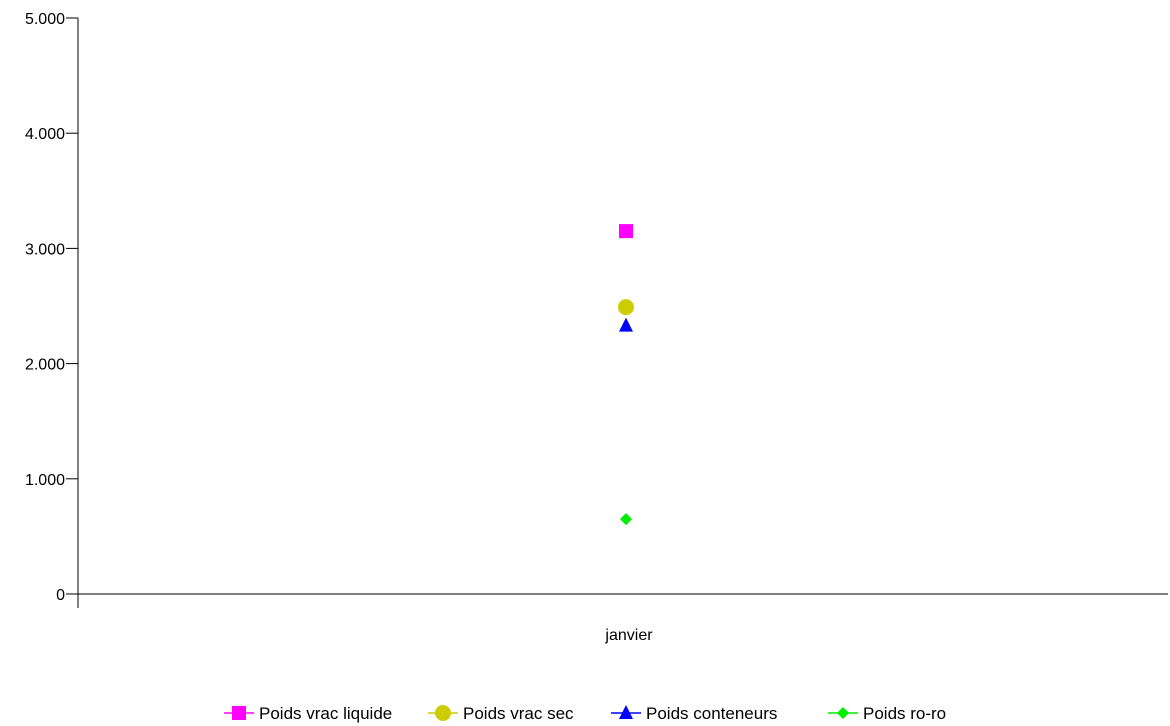 The width and height of the screenshot is (1170, 726). I want to click on y-axis-ticks: 0 1.000 2.000 3.000 4.000 5.000, so click(51, 307).